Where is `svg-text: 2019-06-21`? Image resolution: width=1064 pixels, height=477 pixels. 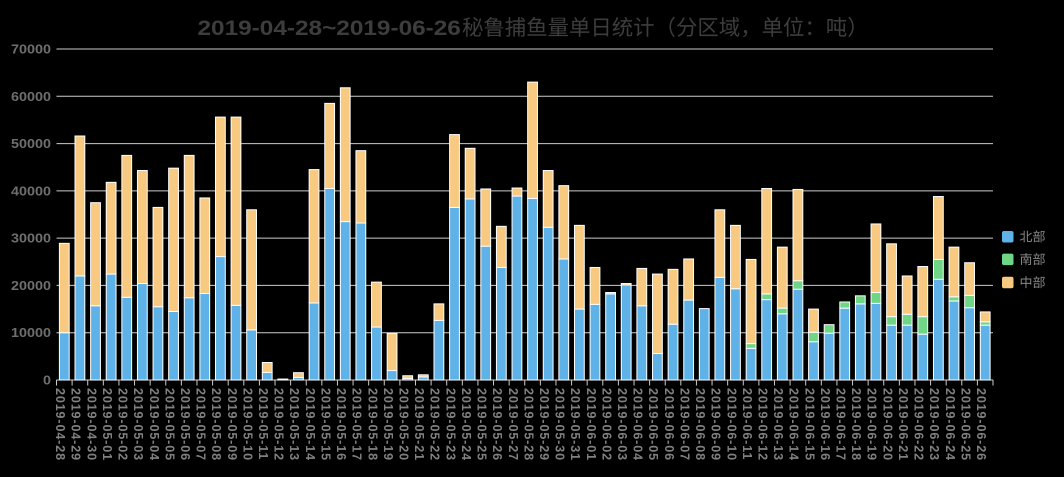 svg-text: 2019-06-21 is located at coordinates (903, 424).